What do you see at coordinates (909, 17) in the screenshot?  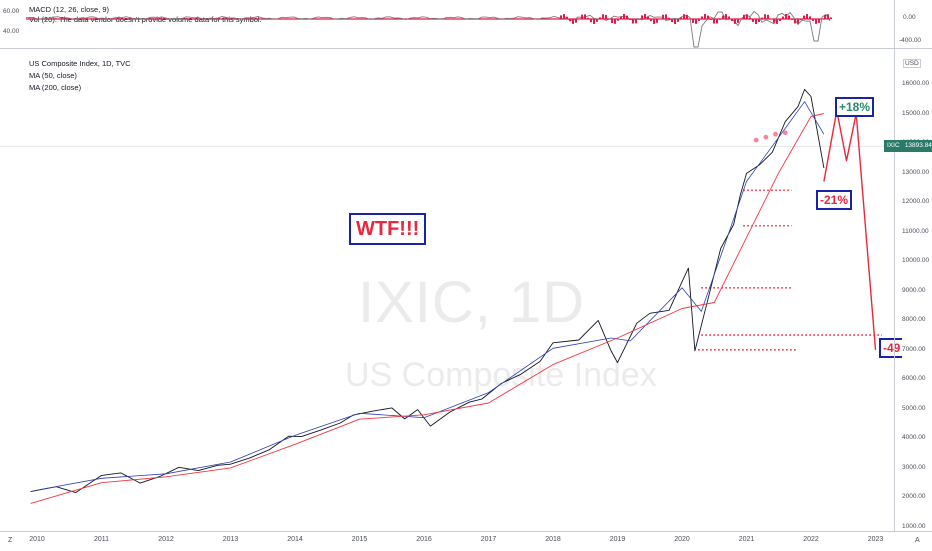 I see `macd-axis-tick: 0.00` at bounding box center [909, 17].